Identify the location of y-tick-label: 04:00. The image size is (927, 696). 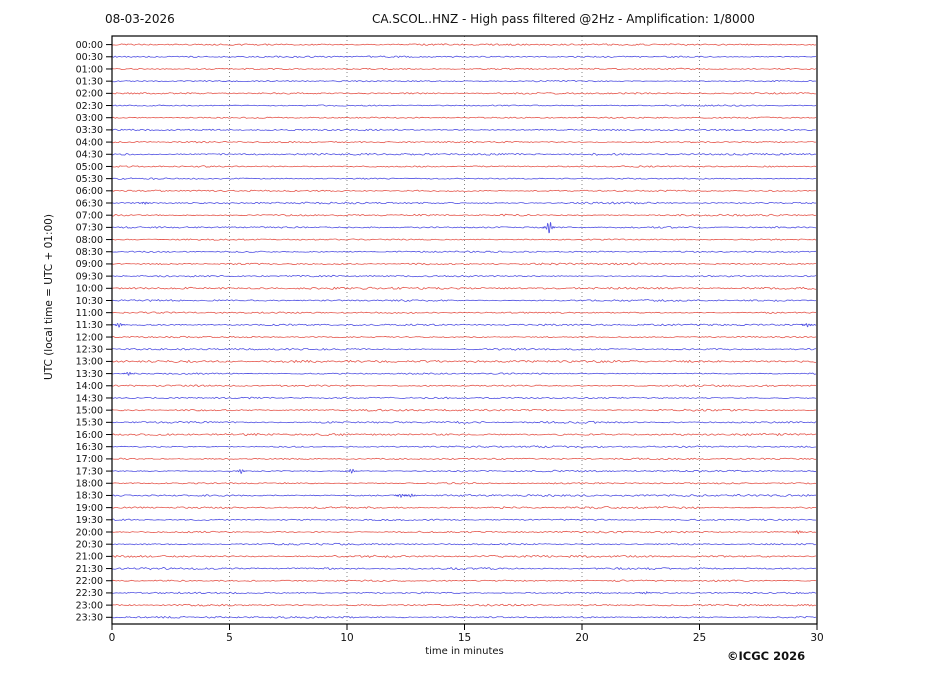
(89, 142).